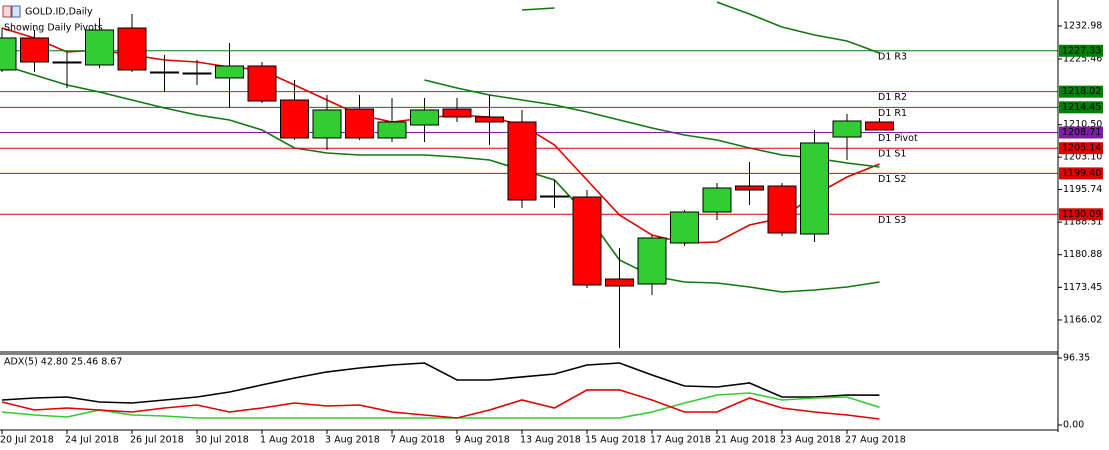 The width and height of the screenshot is (1109, 450). Describe the element at coordinates (1082, 222) in the screenshot. I see `y-tick-label: 1188.31` at that location.